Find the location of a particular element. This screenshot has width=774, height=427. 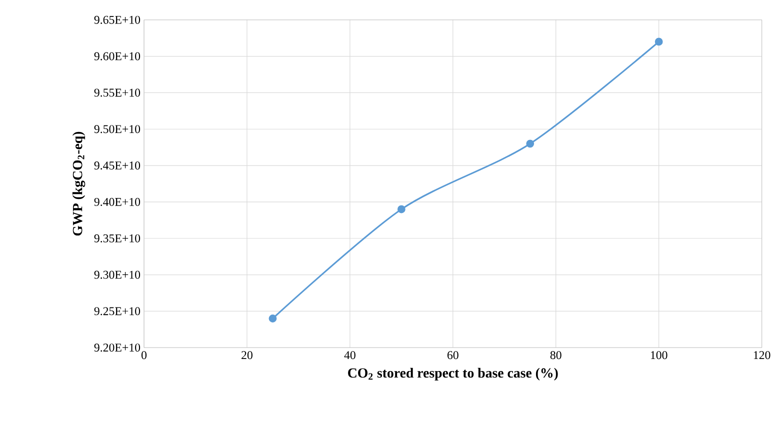

y-tick-label: 9.60E+10 is located at coordinates (117, 56).